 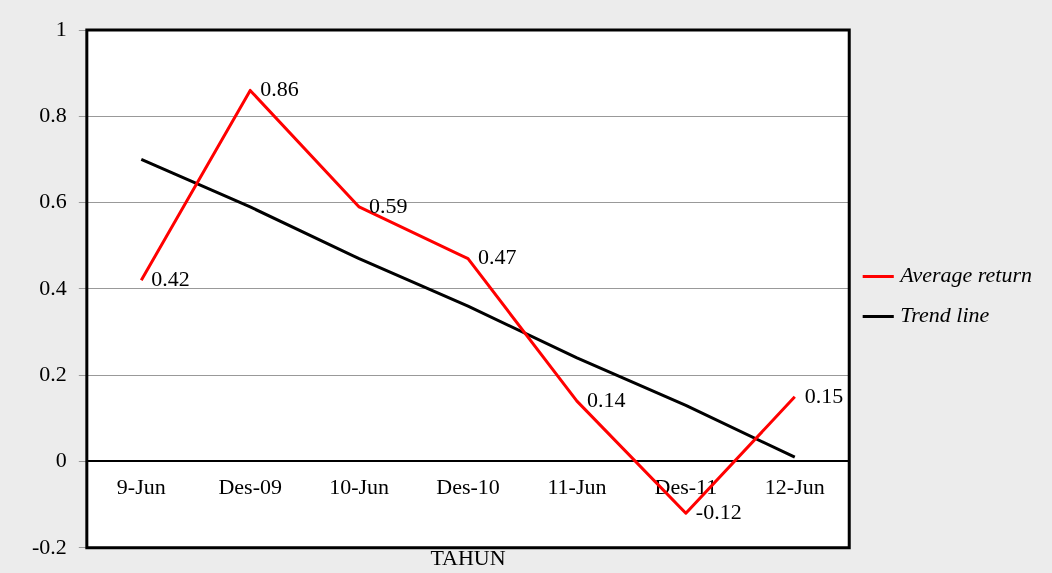 I want to click on y-tick-label: 0.4, so click(x=53, y=287).